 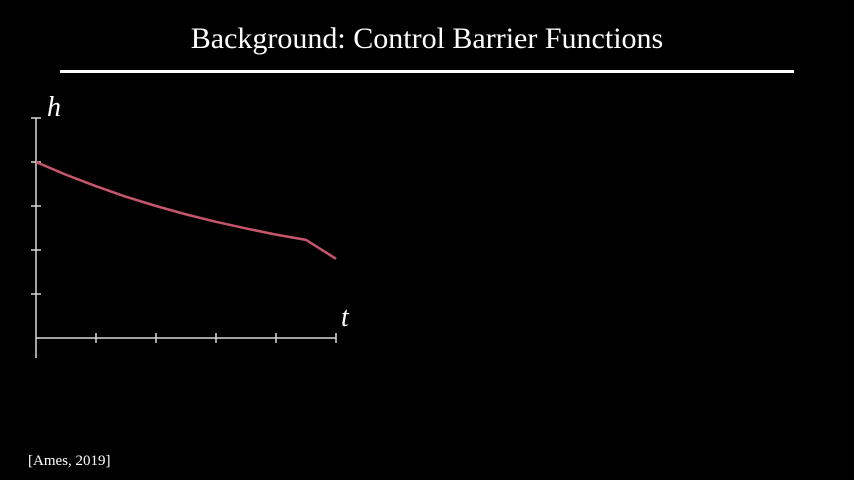 I want to click on y-axis-label: h, so click(x=54, y=107).